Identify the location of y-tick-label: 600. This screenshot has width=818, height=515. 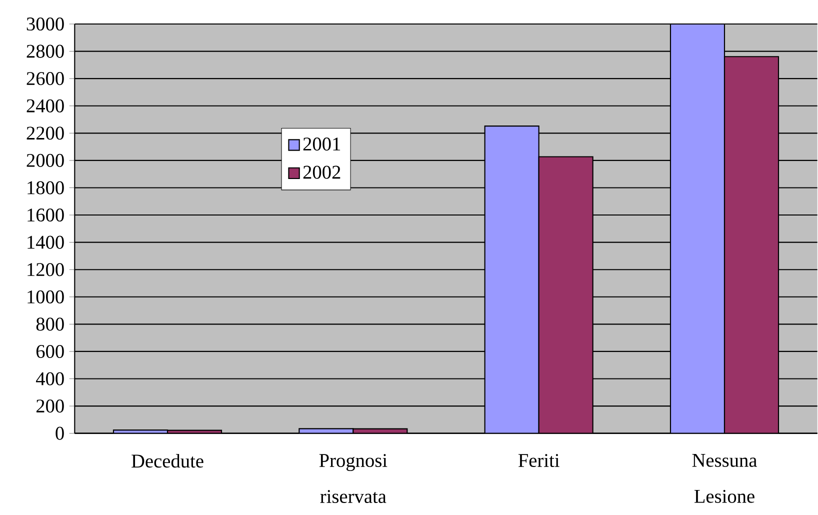
(50, 351).